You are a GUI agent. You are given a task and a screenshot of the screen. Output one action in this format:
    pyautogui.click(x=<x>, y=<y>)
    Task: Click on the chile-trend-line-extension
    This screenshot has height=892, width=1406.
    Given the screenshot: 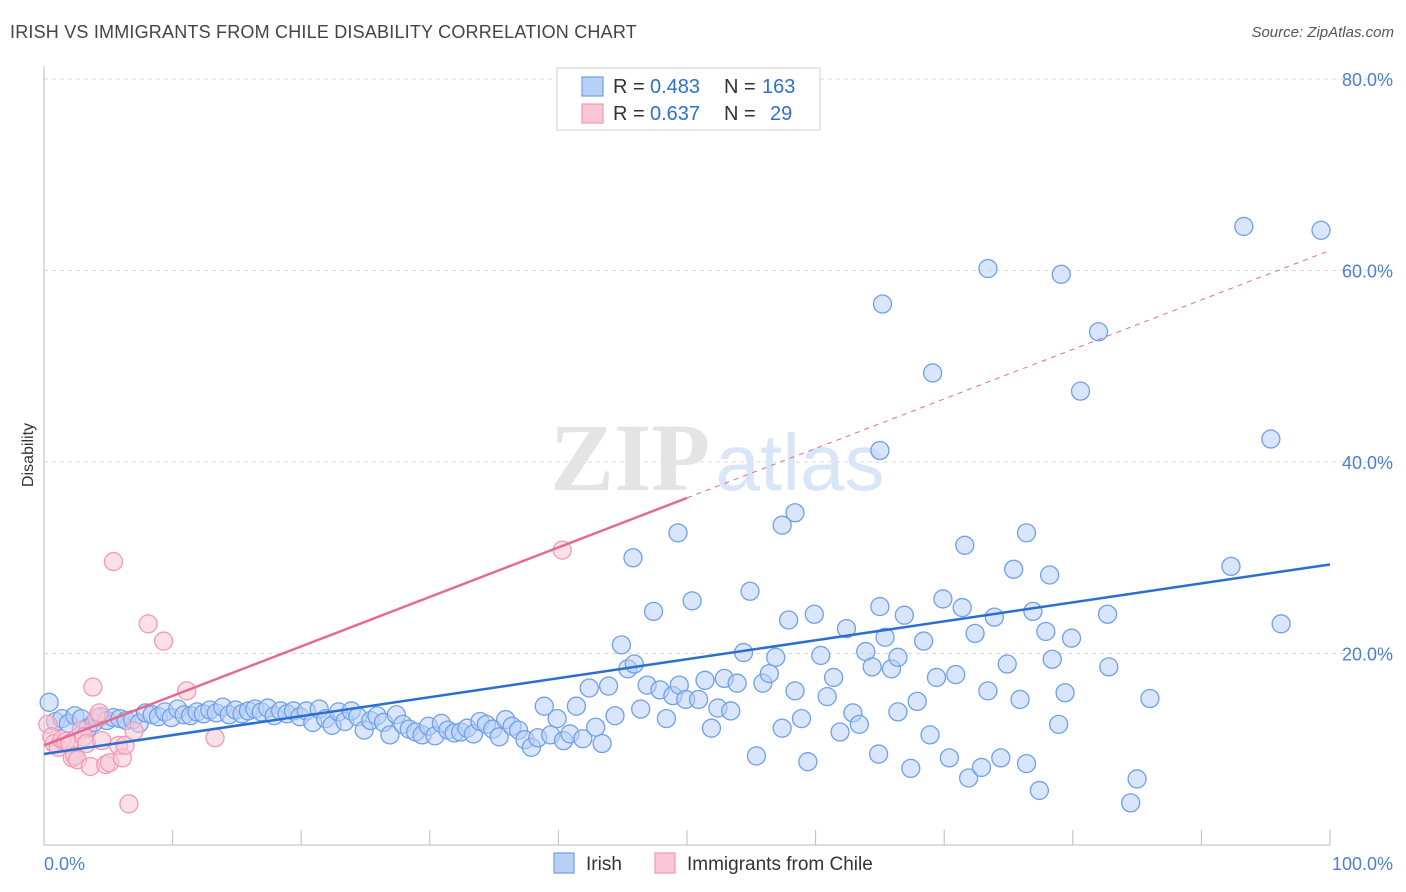 What is the action you would take?
    pyautogui.click(x=1008, y=374)
    